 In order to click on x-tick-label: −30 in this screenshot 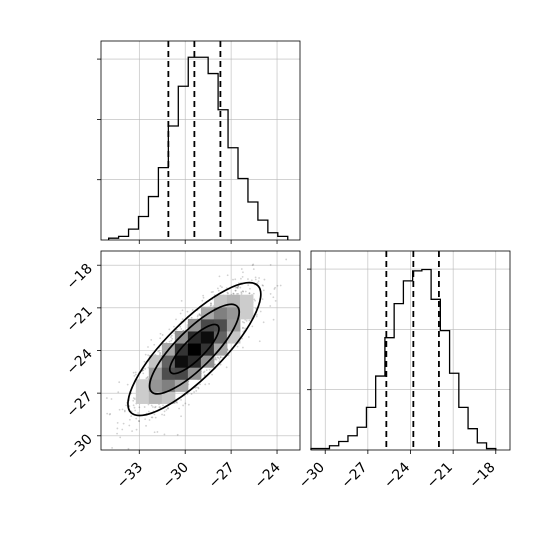, I will do `click(312, 476)`.